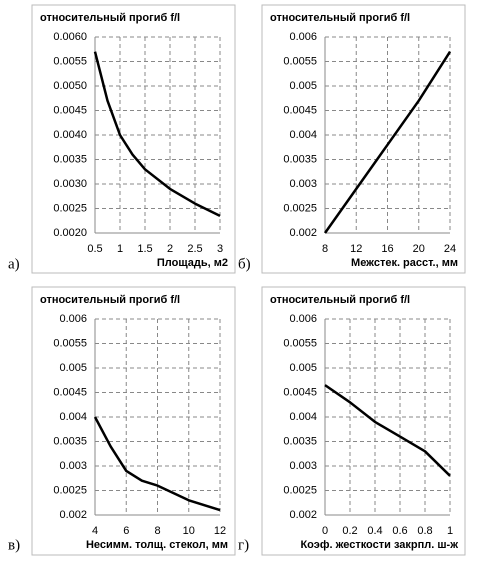 The width and height of the screenshot is (480, 575). What do you see at coordinates (70, 37) in the screenshot?
I see `y-tick-label: 0.0060` at bounding box center [70, 37].